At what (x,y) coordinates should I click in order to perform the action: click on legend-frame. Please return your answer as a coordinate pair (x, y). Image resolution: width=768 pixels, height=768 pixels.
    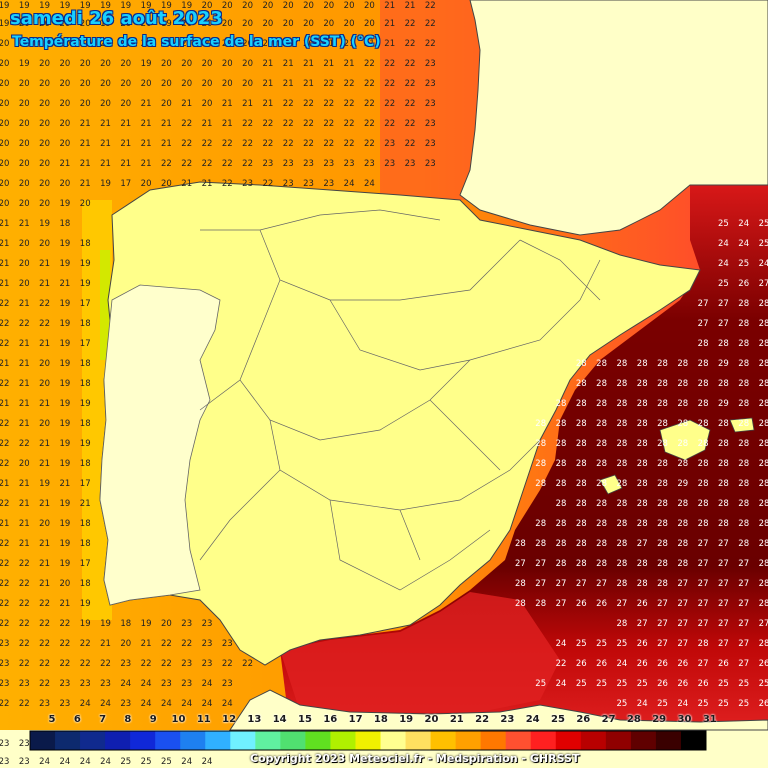
    Looking at the image, I should click on (368, 740).